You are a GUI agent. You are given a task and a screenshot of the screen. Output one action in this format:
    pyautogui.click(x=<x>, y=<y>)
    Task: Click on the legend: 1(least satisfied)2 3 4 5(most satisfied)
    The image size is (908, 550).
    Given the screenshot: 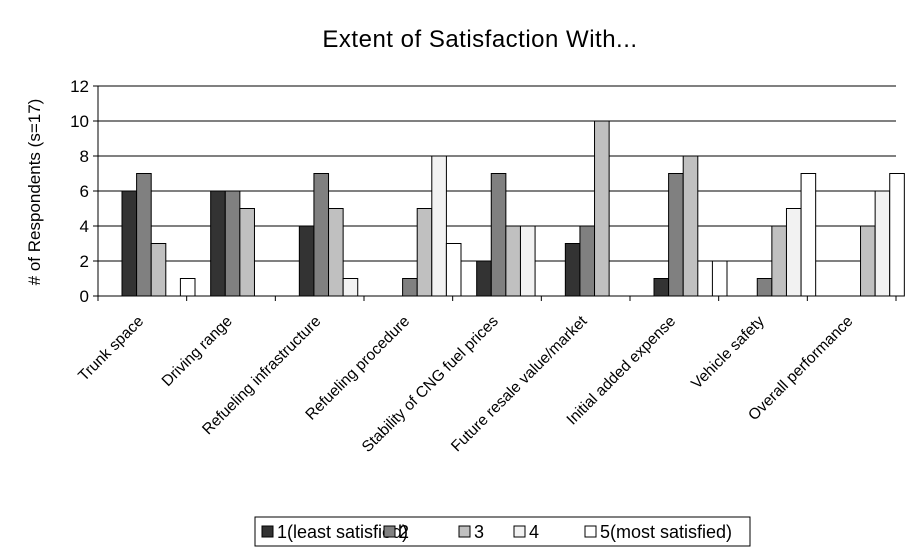 What is the action you would take?
    pyautogui.click(x=502, y=531)
    